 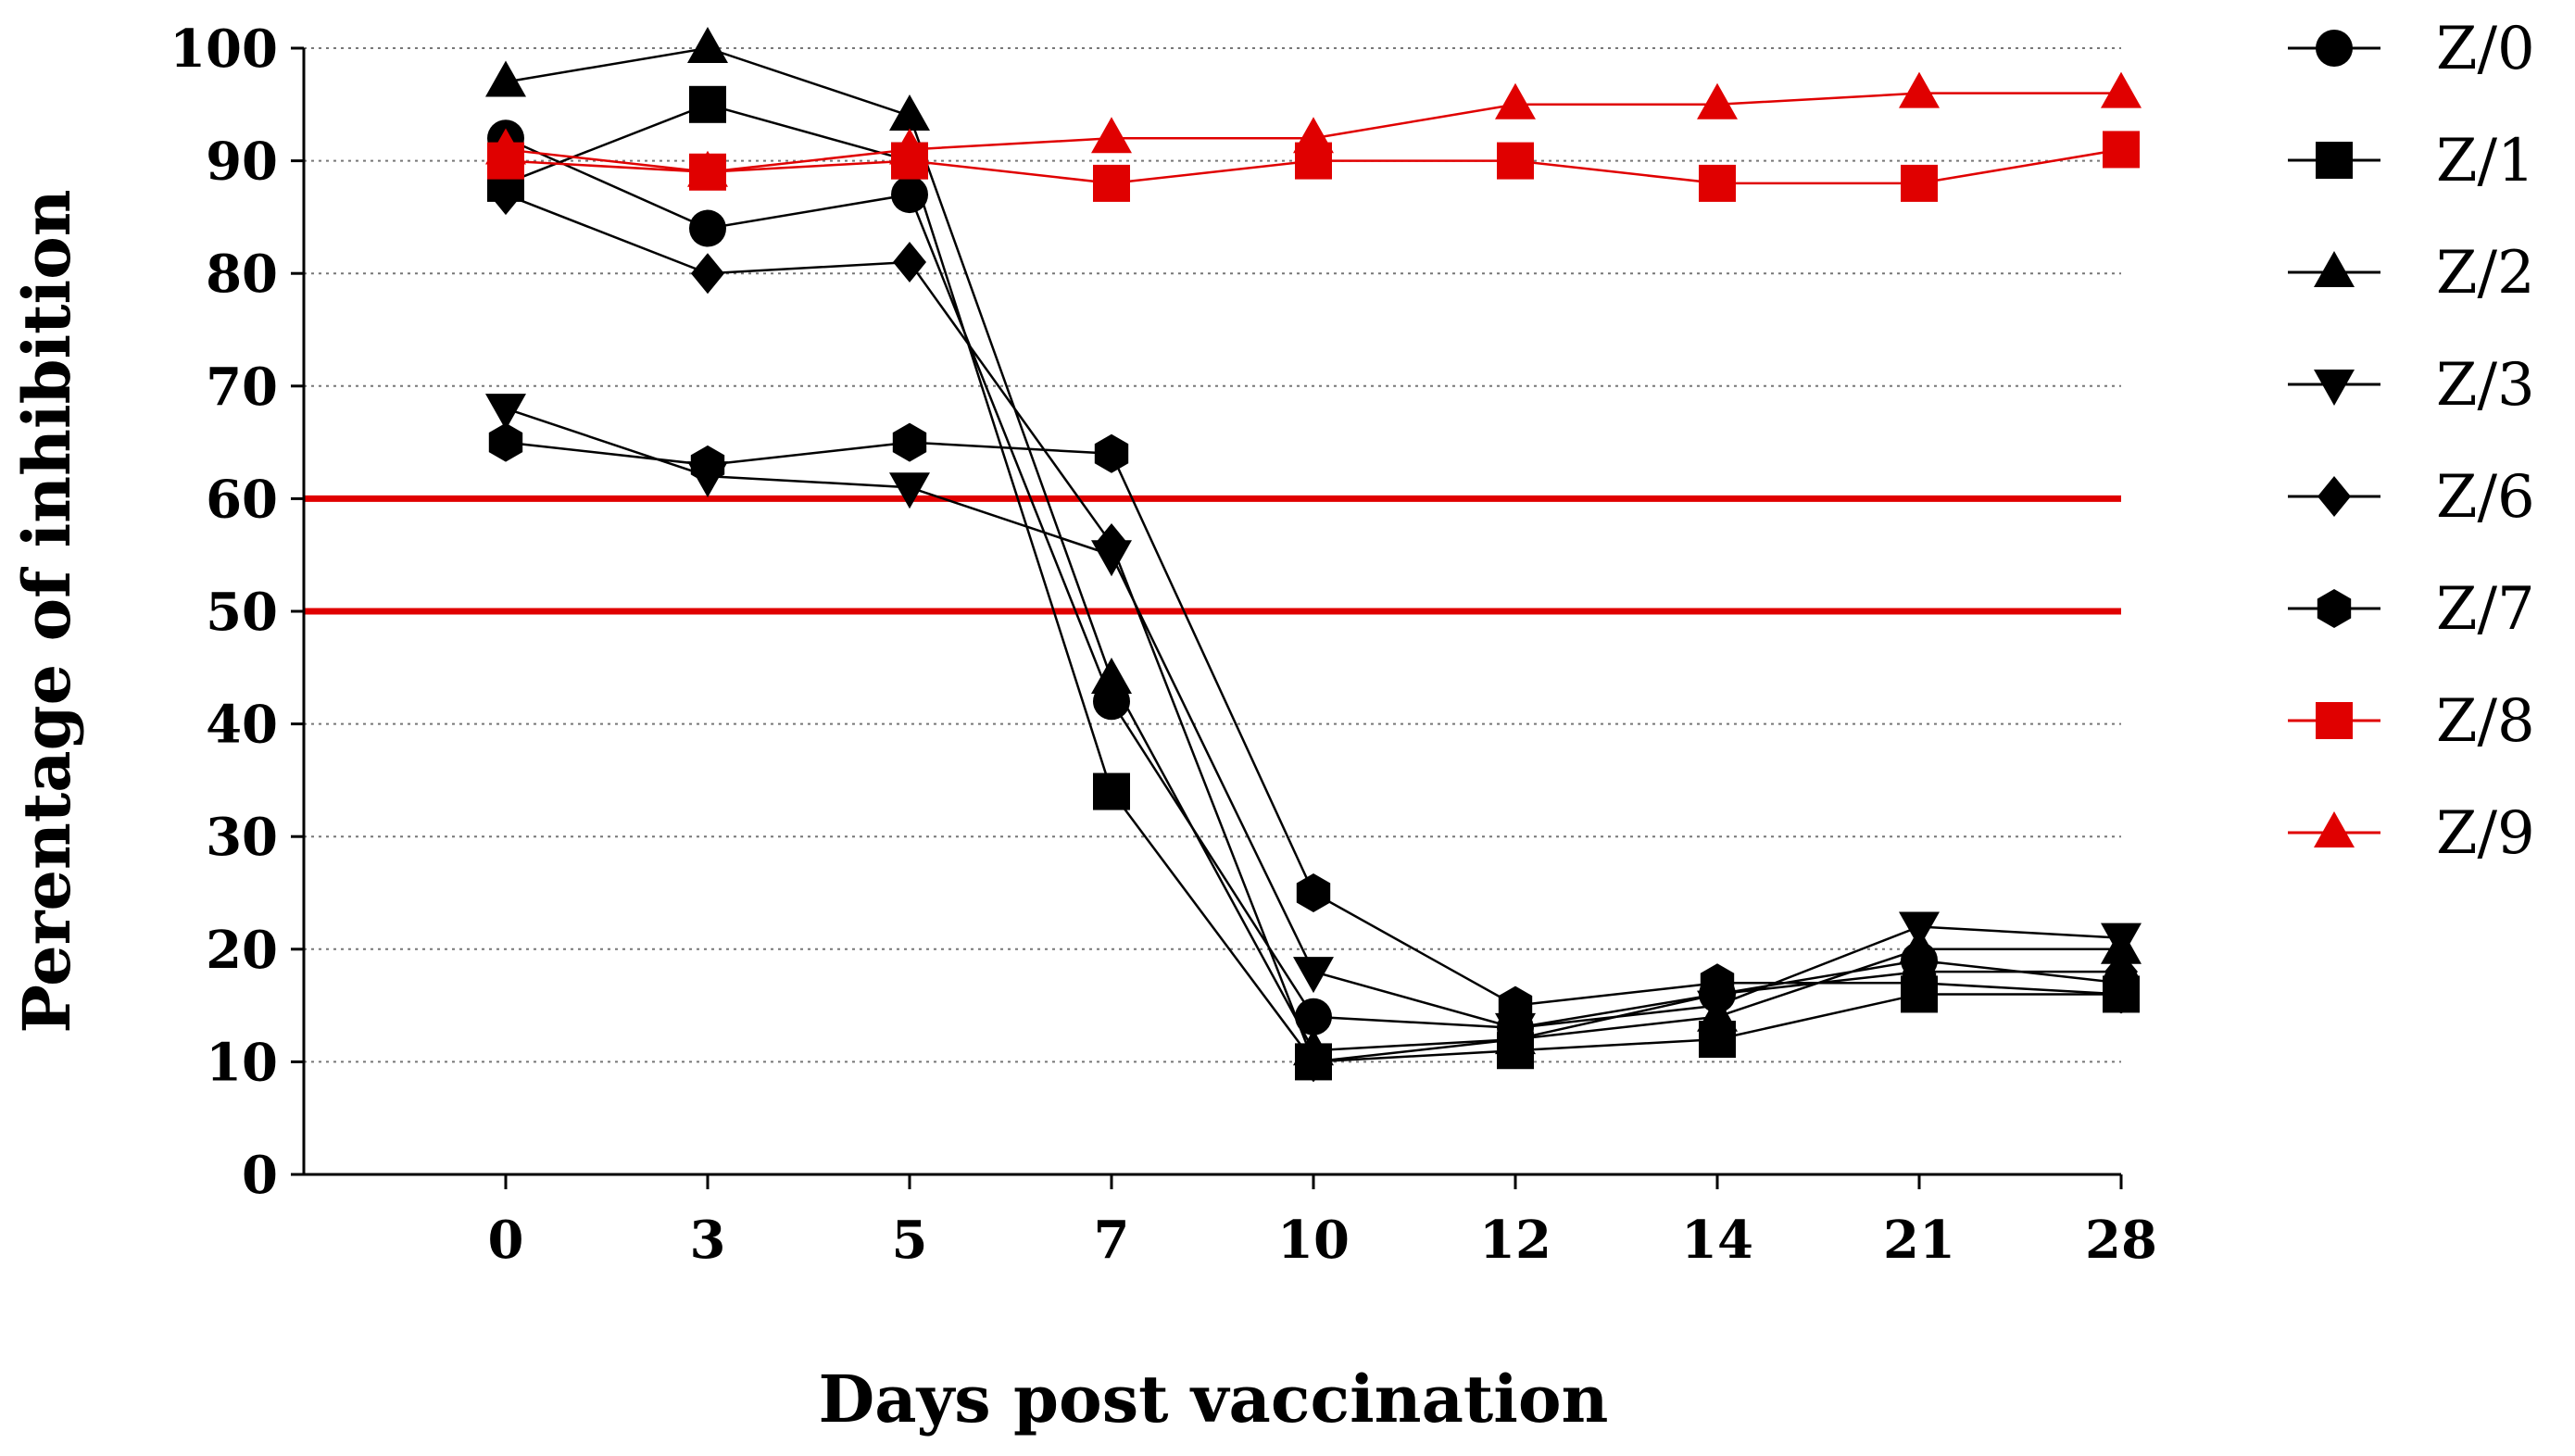 I want to click on x-tick-label: 0, so click(x=506, y=1240).